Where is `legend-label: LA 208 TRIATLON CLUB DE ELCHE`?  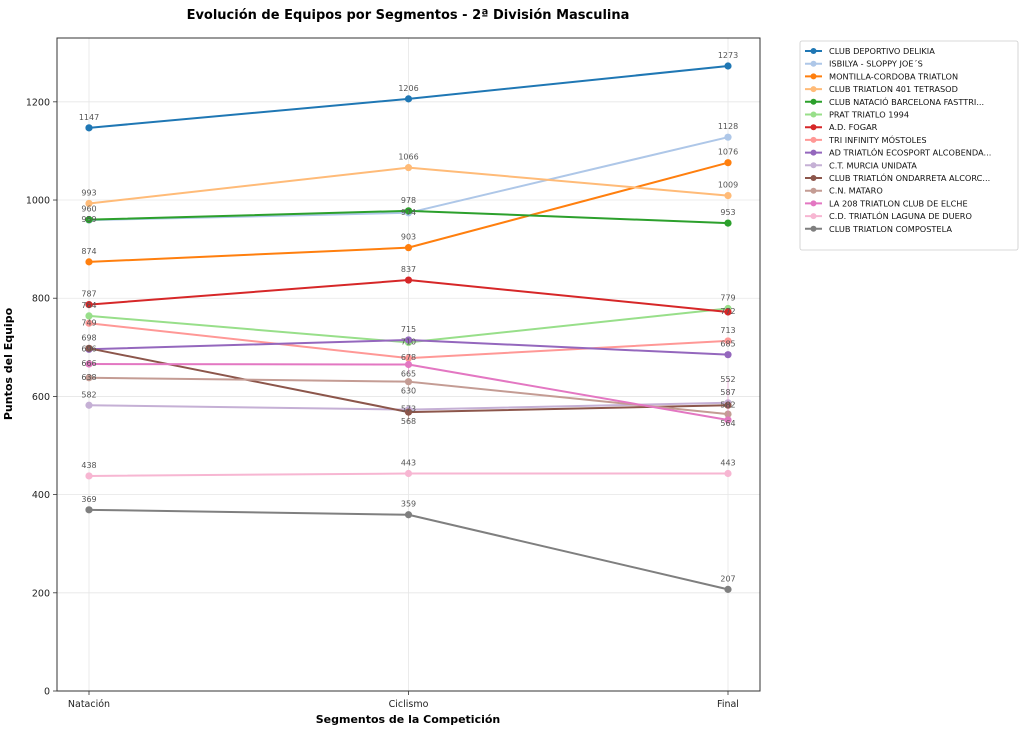 legend-label: LA 208 TRIATLON CLUB DE ELCHE is located at coordinates (898, 203).